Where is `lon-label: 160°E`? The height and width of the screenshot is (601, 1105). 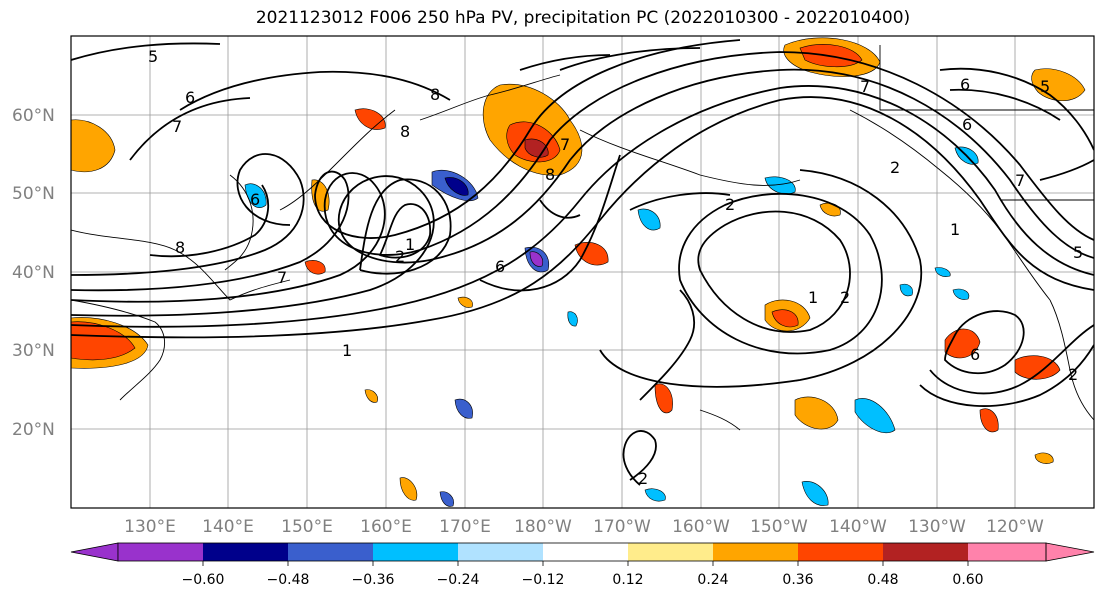
lon-label: 160°E is located at coordinates (386, 527).